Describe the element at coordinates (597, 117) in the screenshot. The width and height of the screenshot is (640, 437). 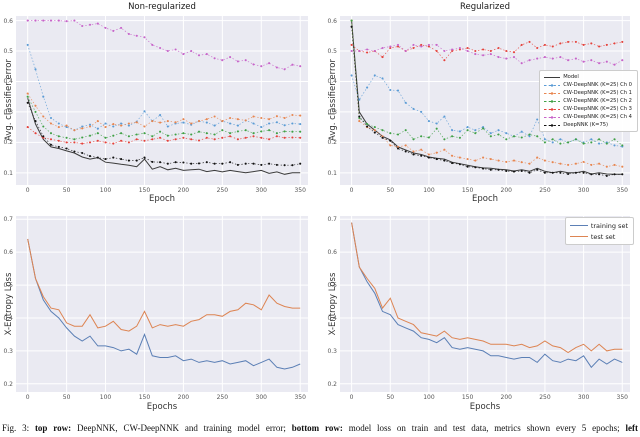
I see `legend-label: CW-DeepNNK (K=25) Ch 4` at that location.